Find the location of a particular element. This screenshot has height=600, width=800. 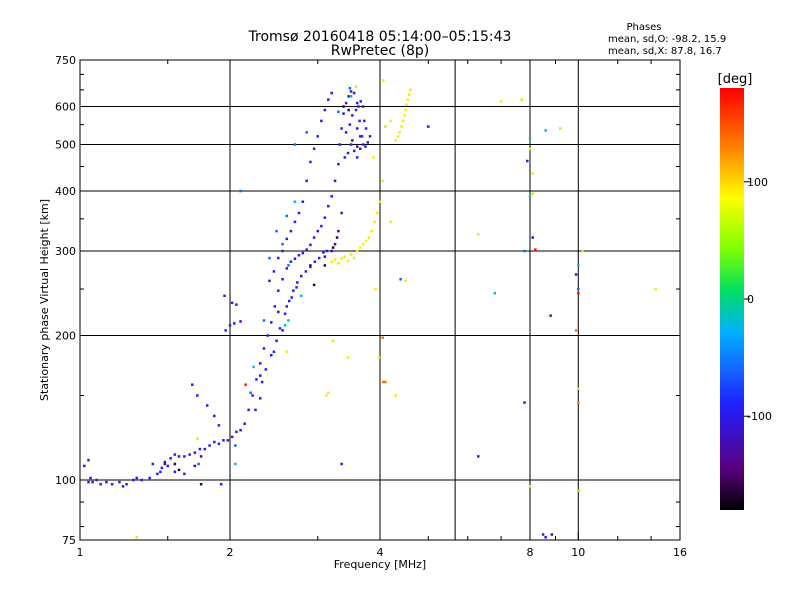

colorbar is located at coordinates (732, 299).